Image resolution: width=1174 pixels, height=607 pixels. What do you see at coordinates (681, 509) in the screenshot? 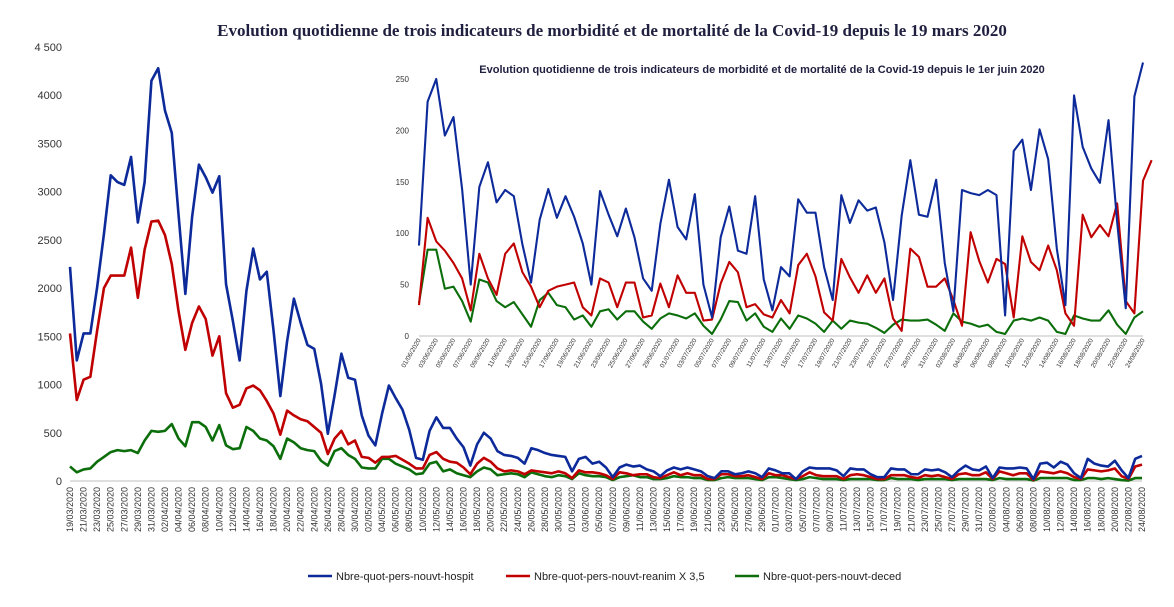
I see `main-x-tick-label: 17/06/2020` at bounding box center [681, 509].